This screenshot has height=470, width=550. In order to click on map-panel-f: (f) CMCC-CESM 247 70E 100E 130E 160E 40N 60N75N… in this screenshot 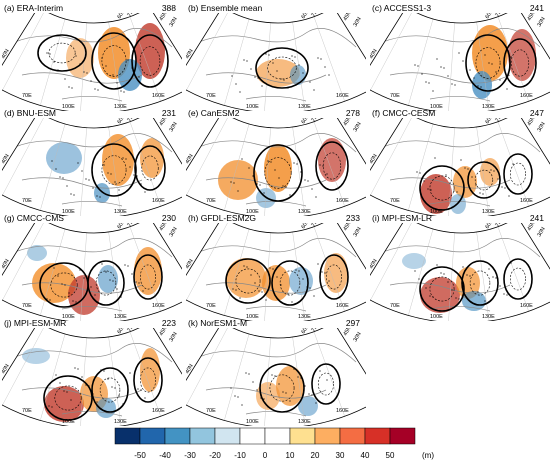, I will do `click(460, 162)`.